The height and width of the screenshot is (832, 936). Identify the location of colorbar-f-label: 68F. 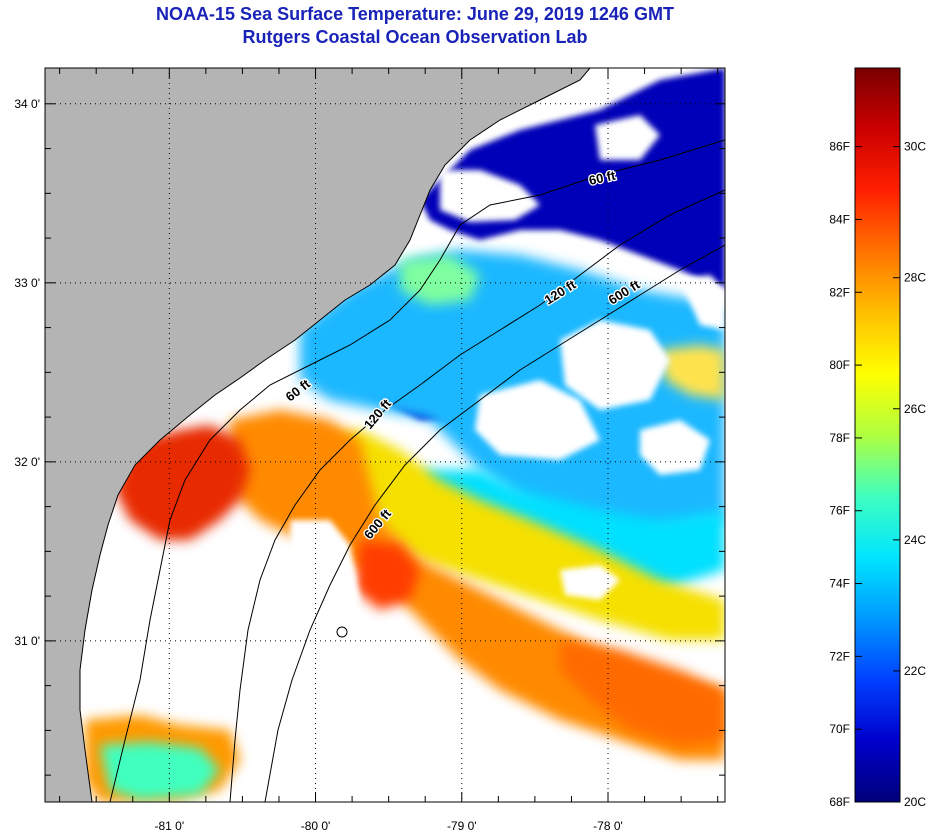
(839, 802).